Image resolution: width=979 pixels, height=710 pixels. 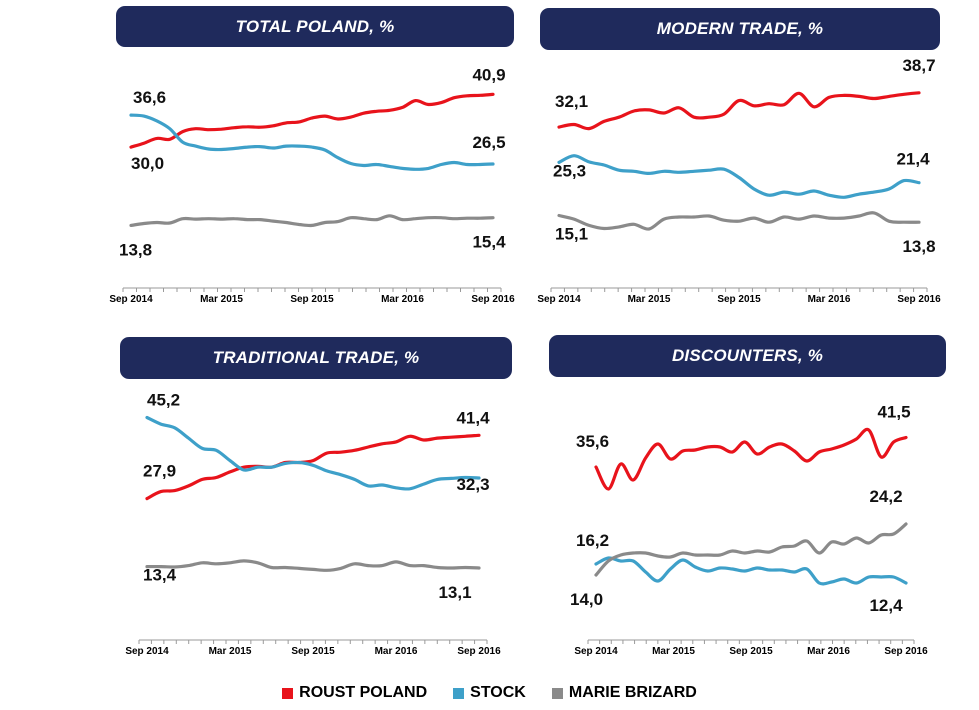 What do you see at coordinates (473, 417) in the screenshot?
I see `data-label-roust: 41,4` at bounding box center [473, 417].